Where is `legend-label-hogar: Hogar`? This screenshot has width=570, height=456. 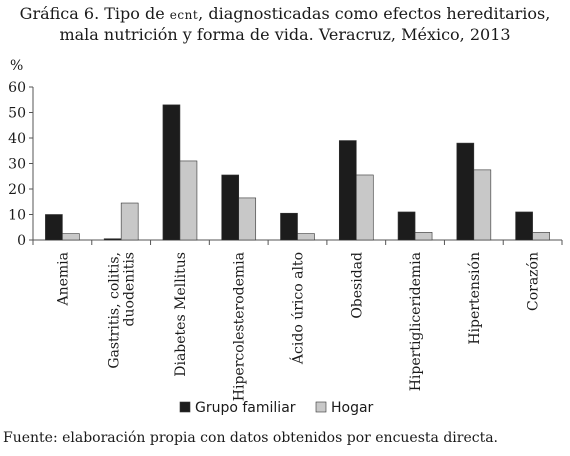
legend-label-hogar: Hogar is located at coordinates (352, 408).